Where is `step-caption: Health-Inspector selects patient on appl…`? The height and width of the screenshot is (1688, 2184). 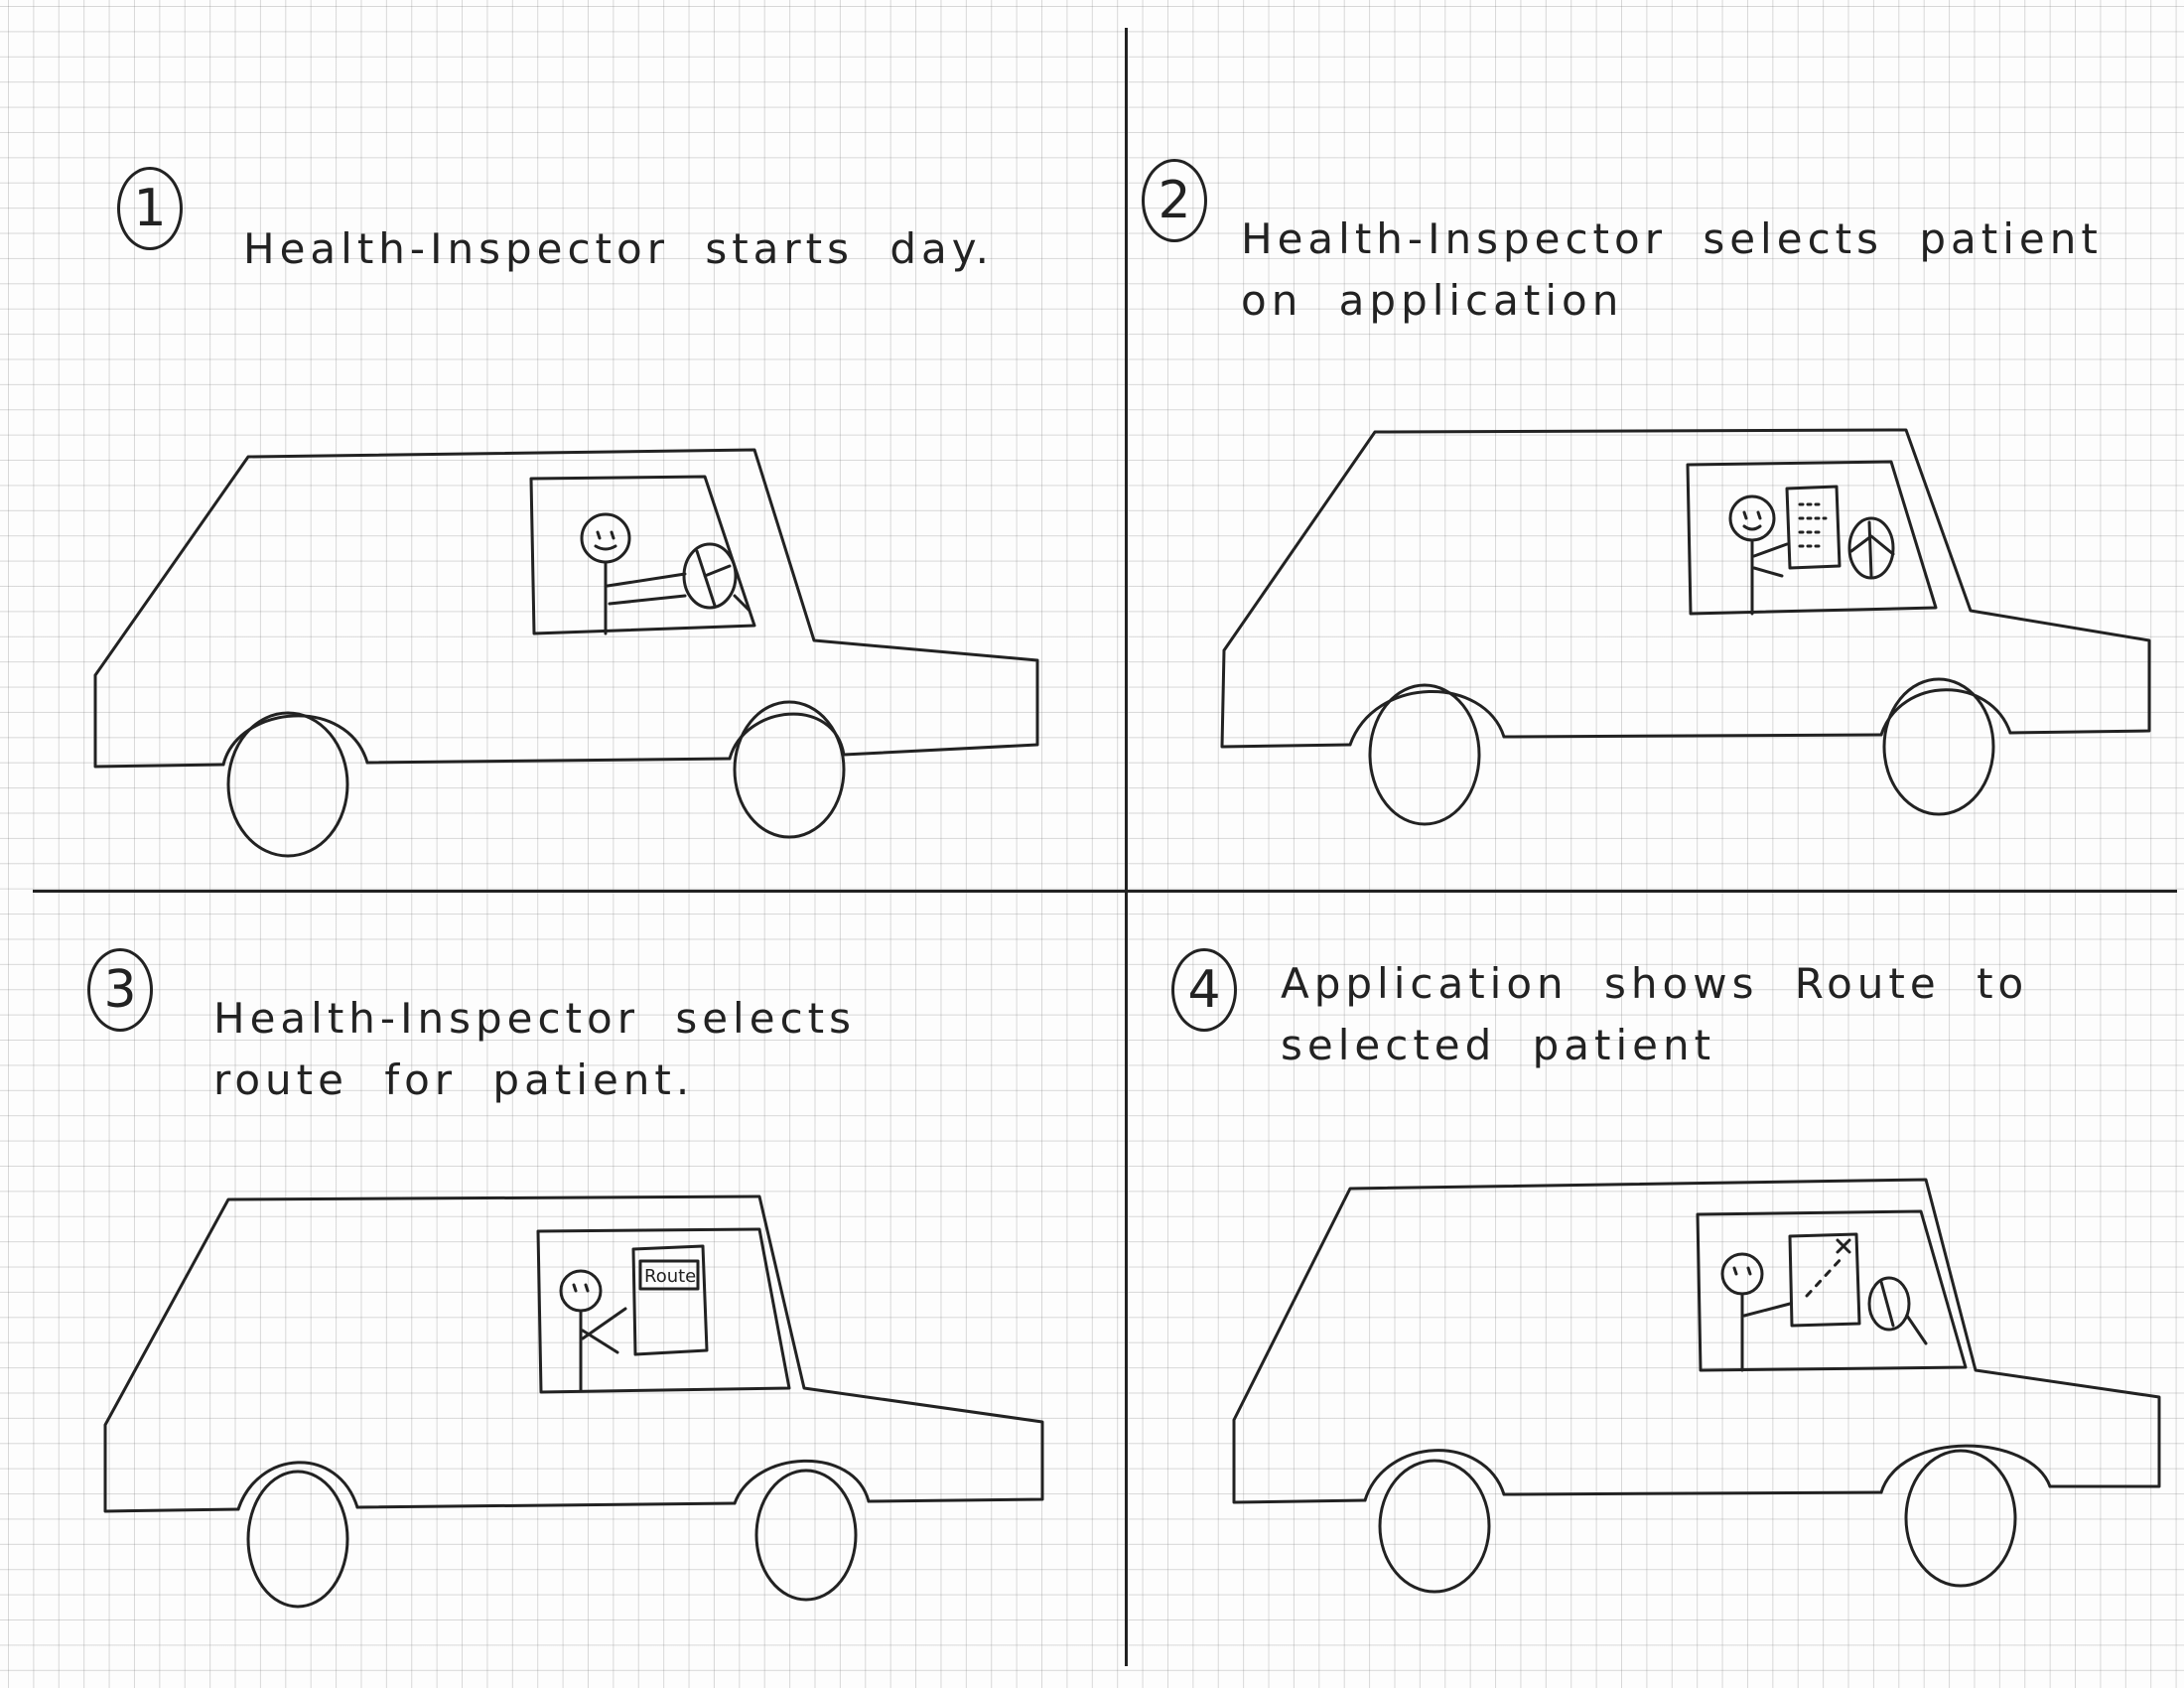
step-caption: Health-Inspector selects patient on appl… is located at coordinates (1672, 269).